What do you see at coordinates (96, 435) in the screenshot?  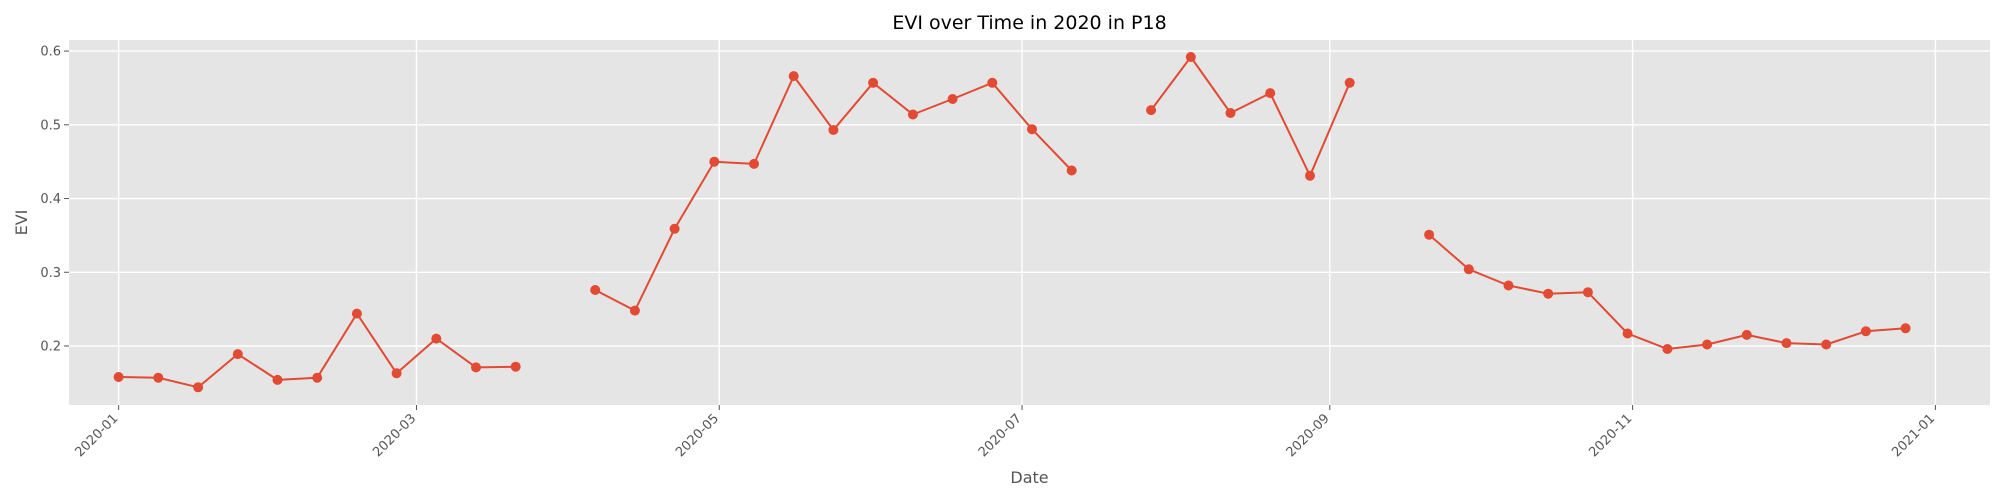 I see `x-tick-label: 2020-01` at bounding box center [96, 435].